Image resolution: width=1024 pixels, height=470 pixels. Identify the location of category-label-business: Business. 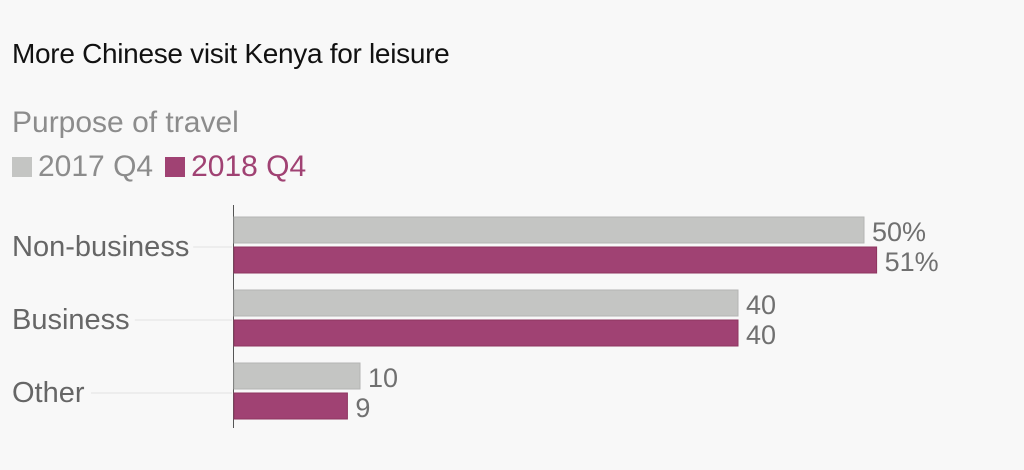
(71, 320).